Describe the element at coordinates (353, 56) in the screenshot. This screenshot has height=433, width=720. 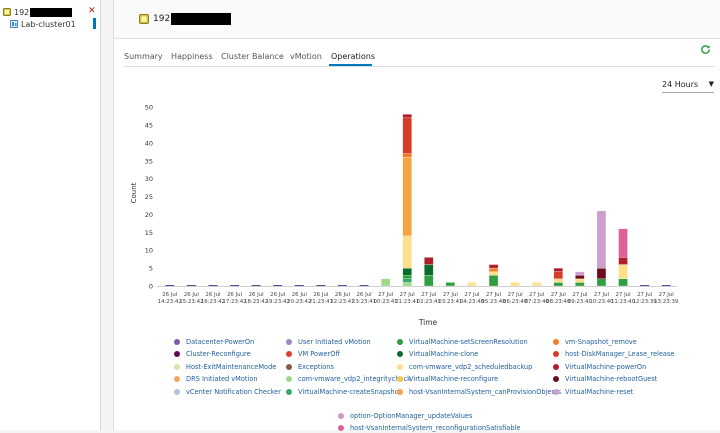
I see `tab-operations: Operations` at that location.